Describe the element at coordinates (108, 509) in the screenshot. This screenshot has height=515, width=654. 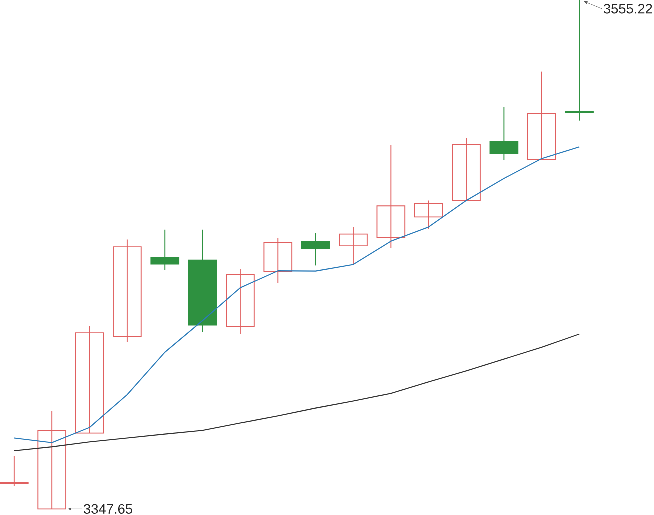
I see `annotation: 3347.65` at that location.